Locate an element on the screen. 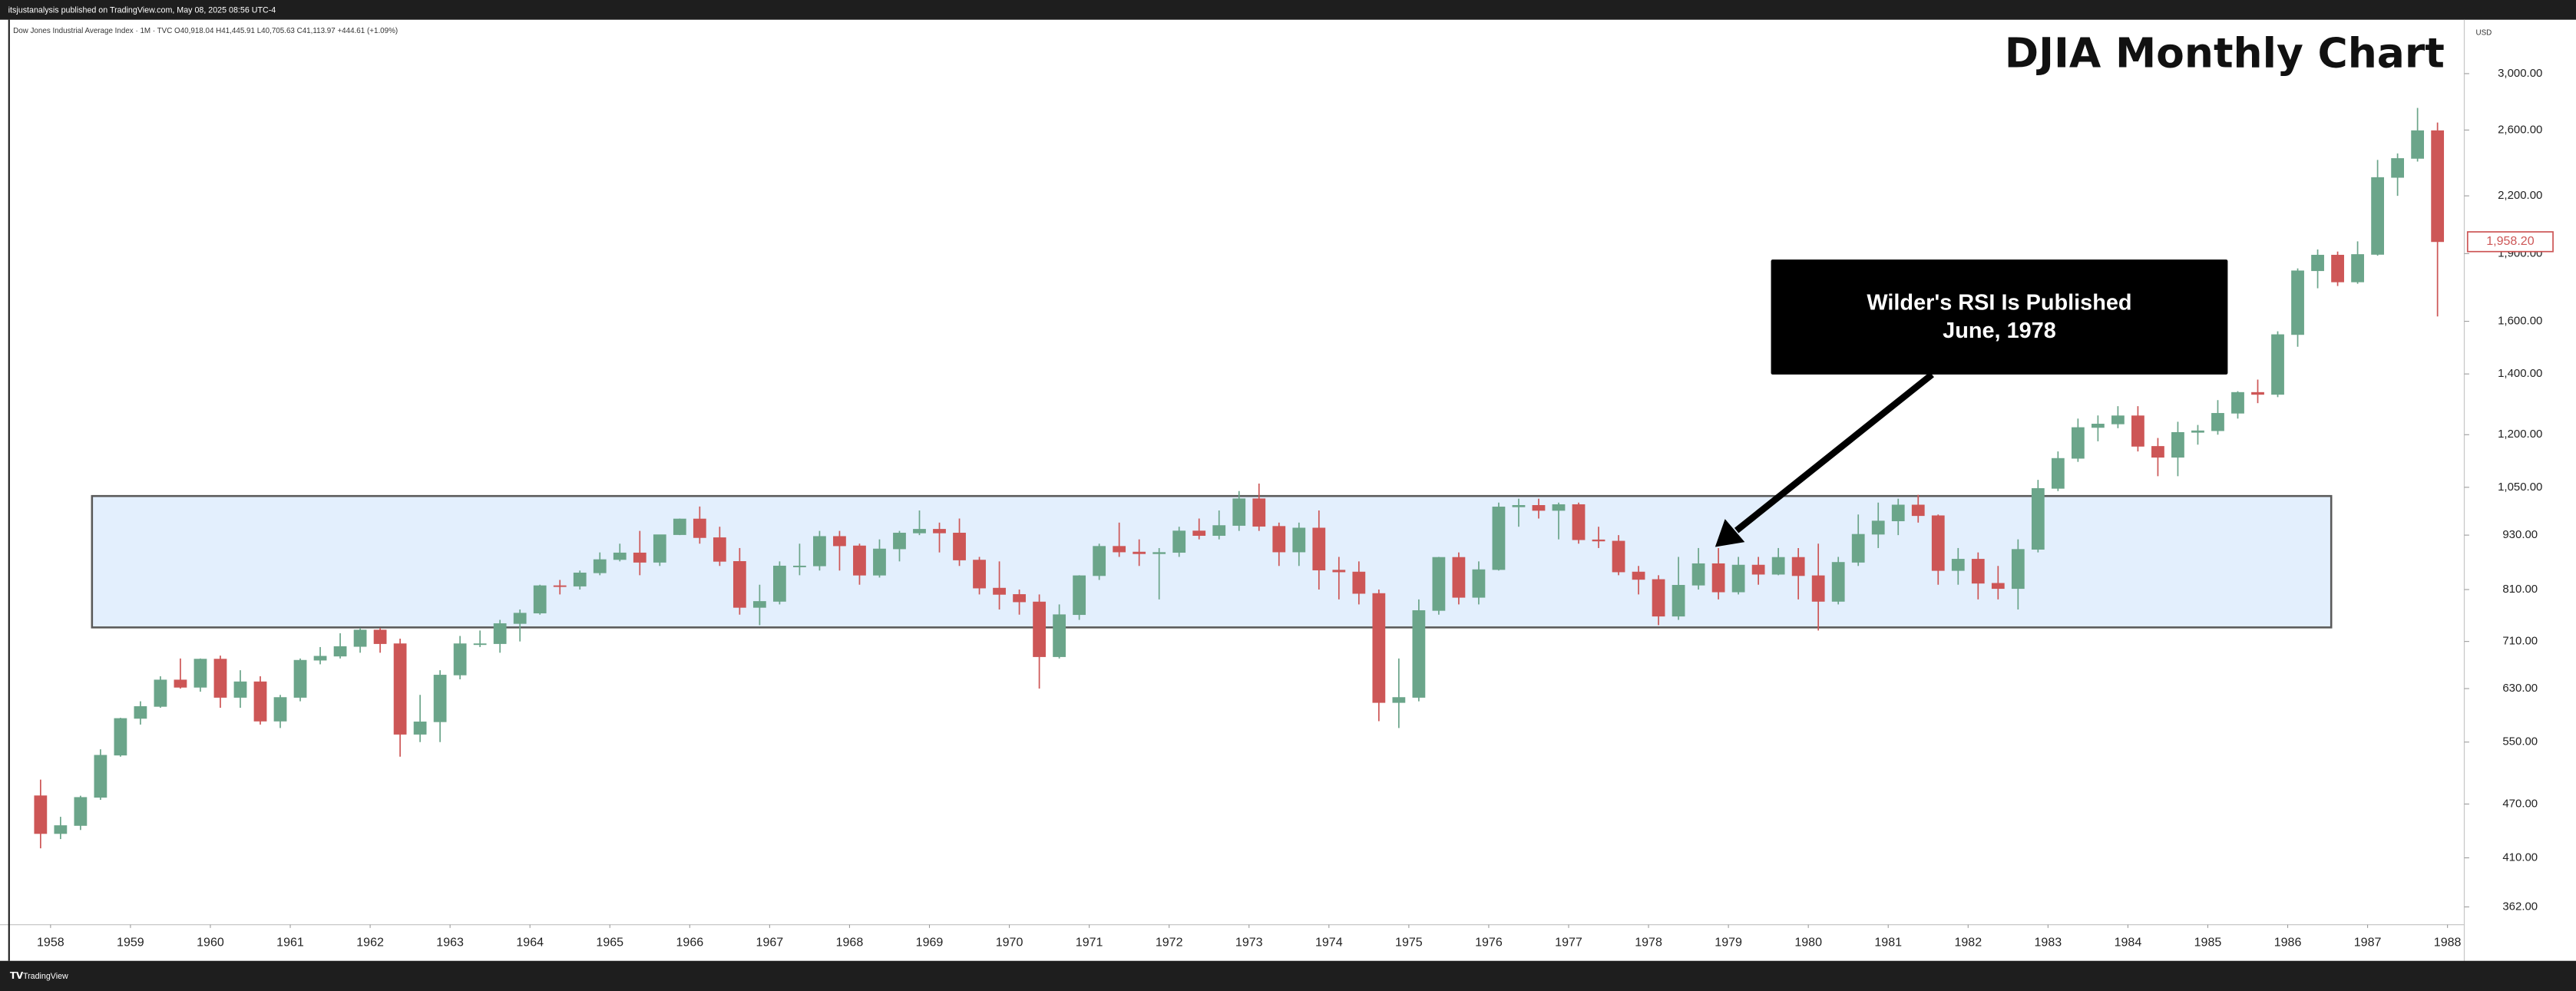  last-price-label: 1,958.20 is located at coordinates (2510, 241).